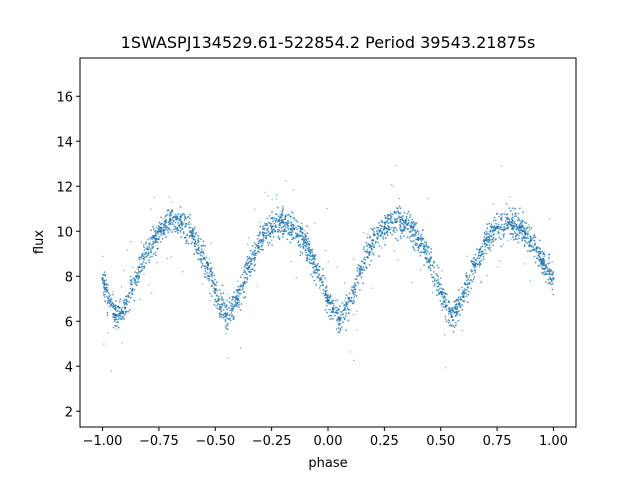 The height and width of the screenshot is (480, 640). I want to click on x-axis: −1.00 −0.75 −0.50 −0.25 0.00 0.25 0.50 0.75 1.00, so click(325, 438).